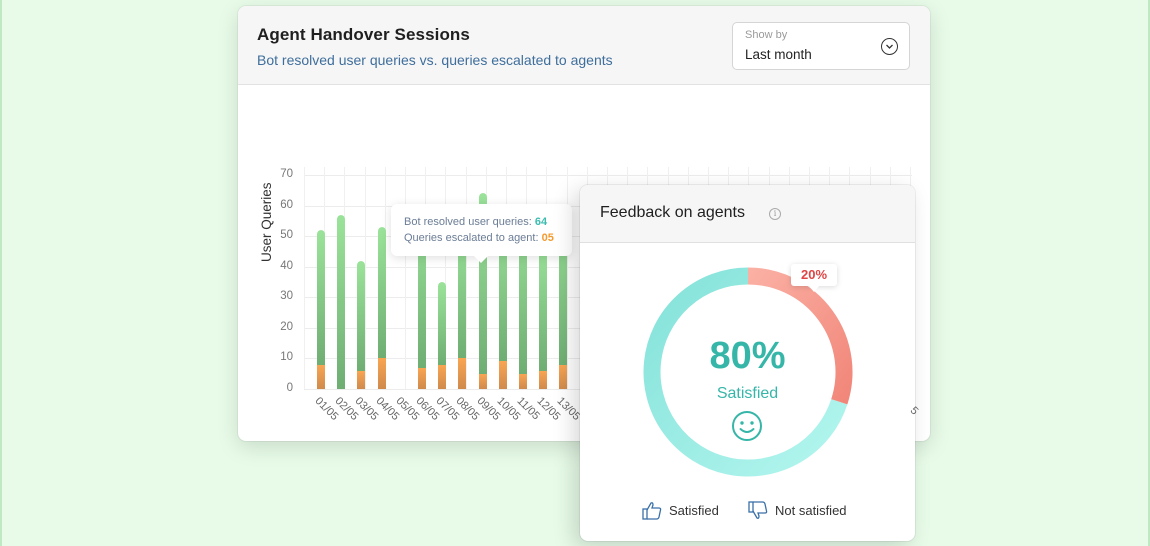 The width and height of the screenshot is (1150, 546). I want to click on smiley-icon, so click(747, 426).